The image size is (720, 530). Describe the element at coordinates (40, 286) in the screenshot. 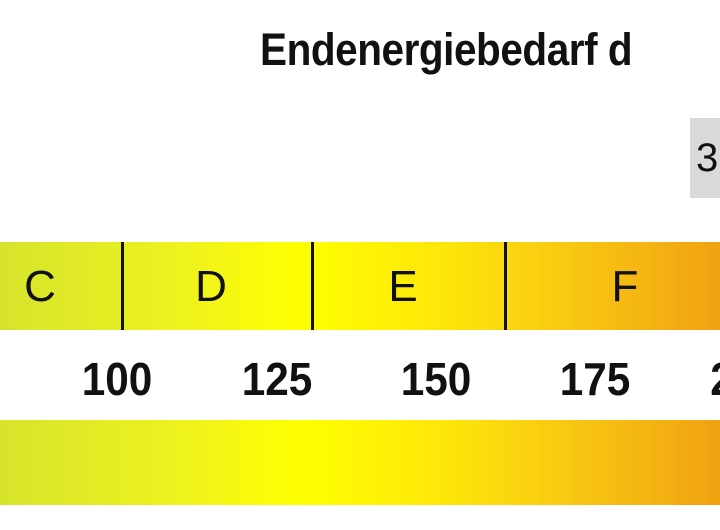

I see `class-label-c: C` at that location.